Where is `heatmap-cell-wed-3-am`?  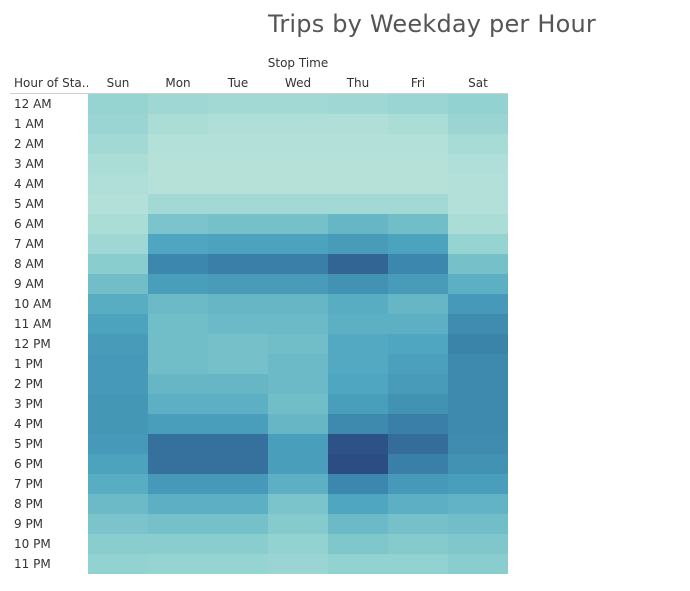
heatmap-cell-wed-3-am is located at coordinates (298, 164).